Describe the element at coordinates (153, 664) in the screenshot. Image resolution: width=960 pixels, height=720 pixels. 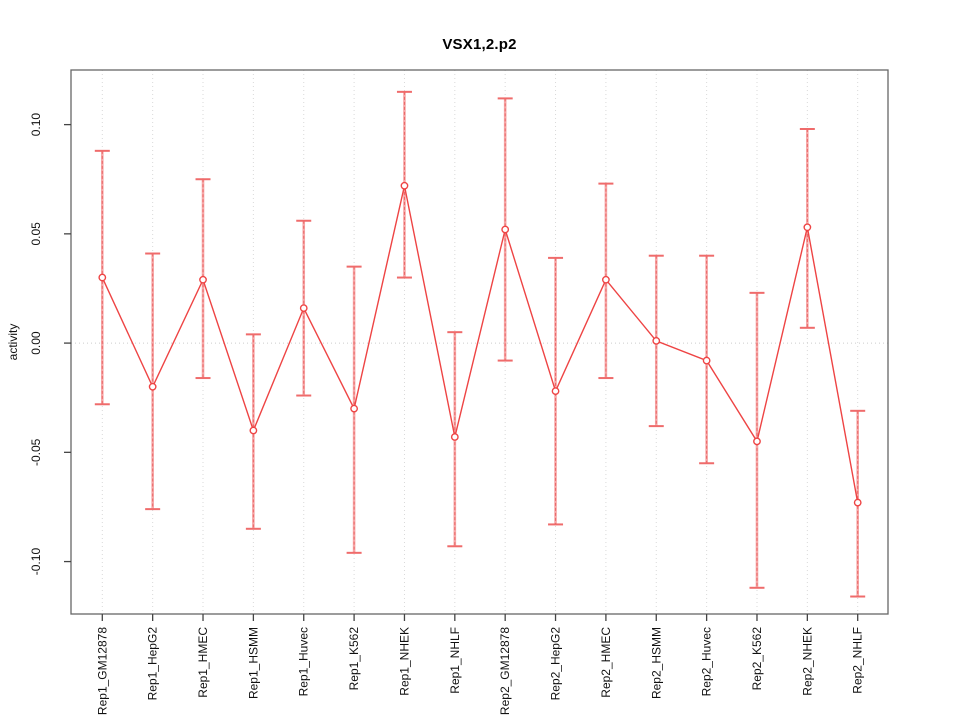
I see `x-tick-label: Rep1_HepG2` at that location.